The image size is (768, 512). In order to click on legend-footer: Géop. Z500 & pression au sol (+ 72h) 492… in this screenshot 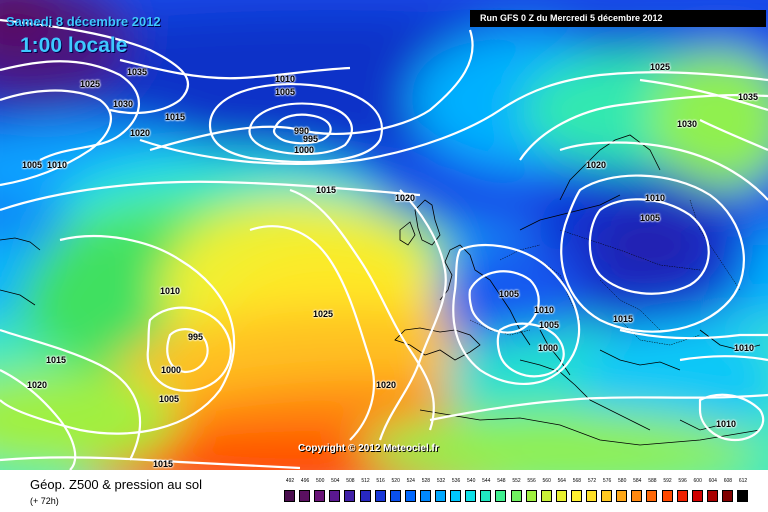, I will do `click(384, 491)`.